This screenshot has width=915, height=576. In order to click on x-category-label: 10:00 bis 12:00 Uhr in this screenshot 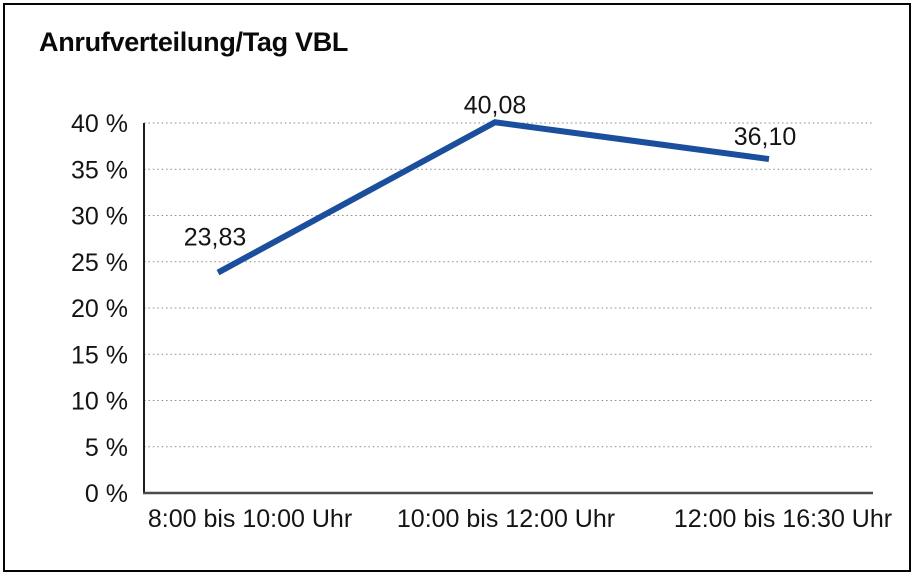, I will do `click(506, 519)`.